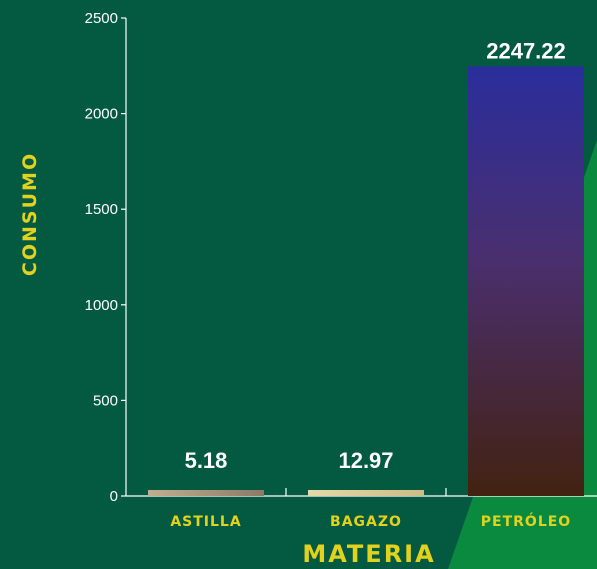 Image resolution: width=597 pixels, height=569 pixels. Describe the element at coordinates (114, 496) in the screenshot. I see `y-tick-label: 0` at that location.